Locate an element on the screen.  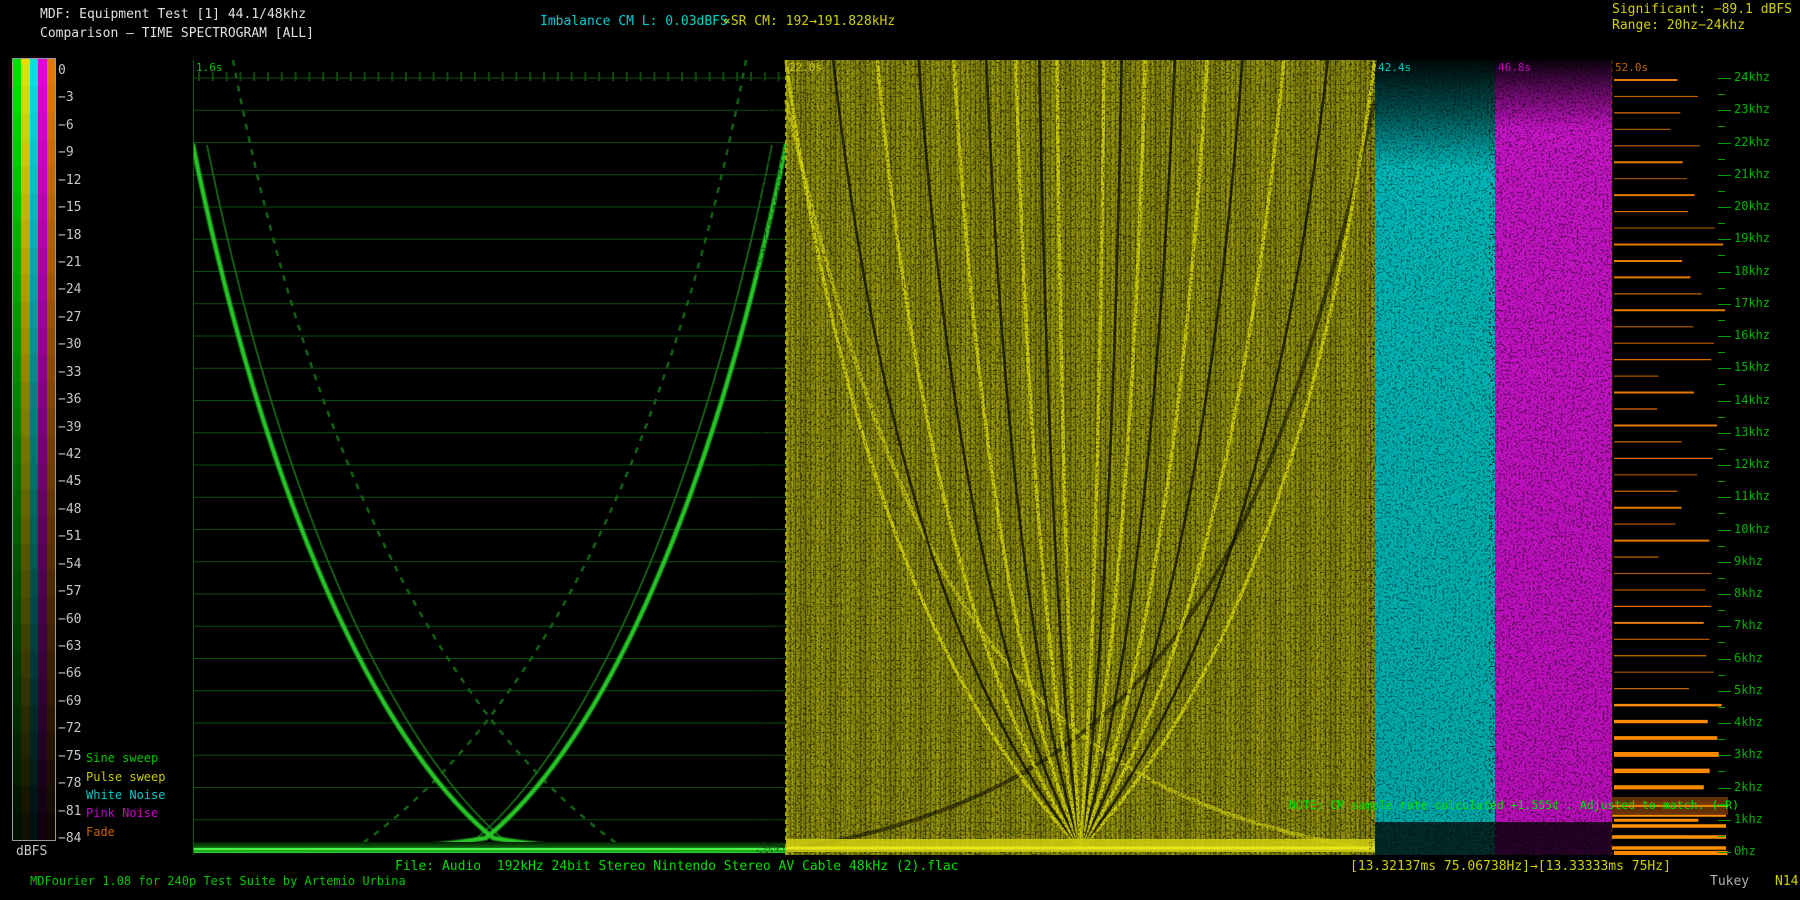
db-scale-label: −78 is located at coordinates (70, 783).